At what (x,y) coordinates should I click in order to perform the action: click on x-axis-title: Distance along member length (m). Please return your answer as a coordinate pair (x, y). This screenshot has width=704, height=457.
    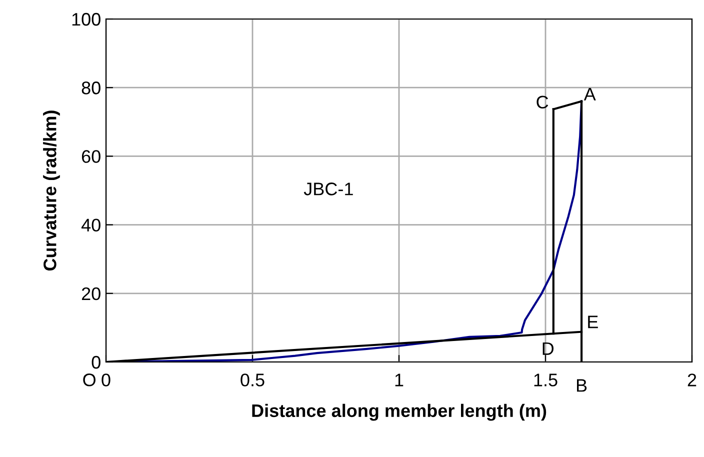
    Looking at the image, I should click on (399, 412).